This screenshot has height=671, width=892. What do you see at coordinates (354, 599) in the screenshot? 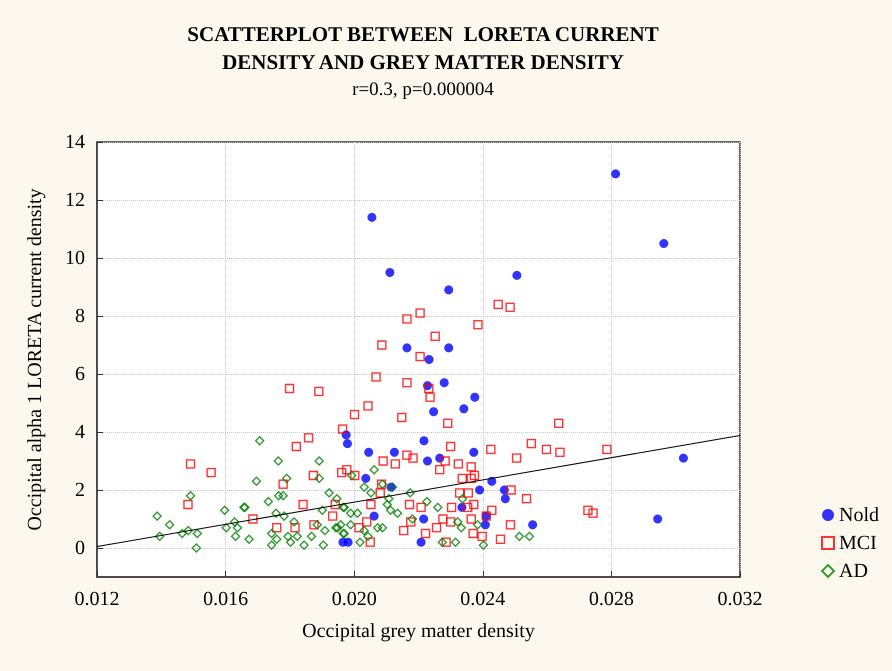
I see `x-tick-label: 0.020` at bounding box center [354, 599].